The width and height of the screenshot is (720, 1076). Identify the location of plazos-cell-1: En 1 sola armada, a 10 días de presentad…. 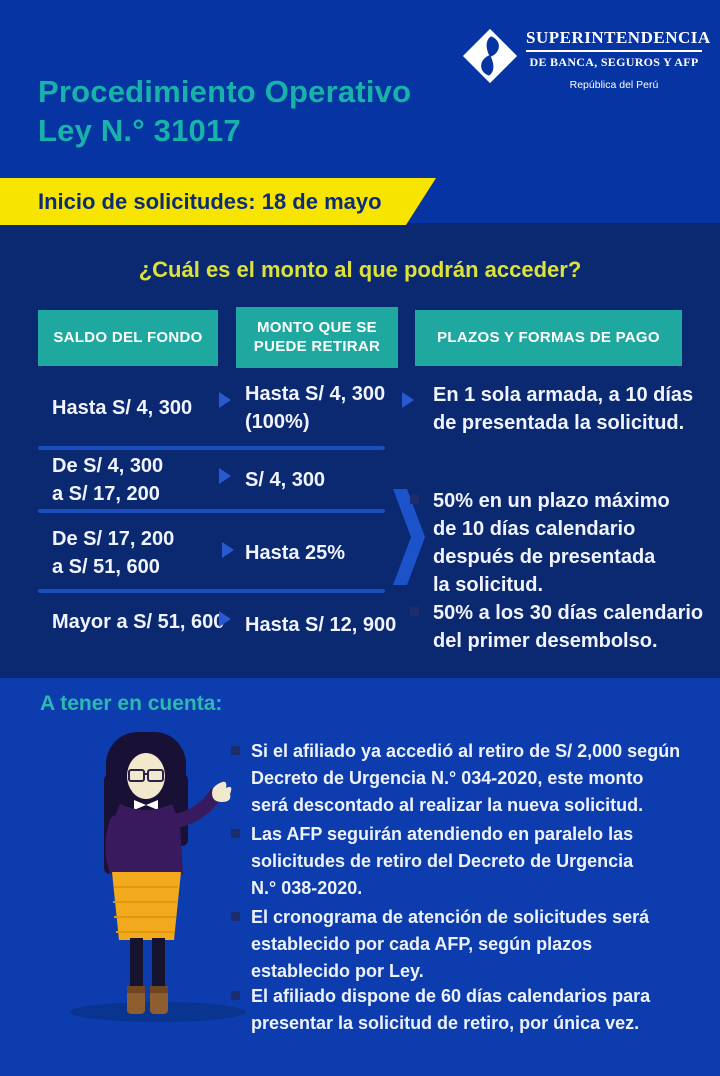
(563, 409).